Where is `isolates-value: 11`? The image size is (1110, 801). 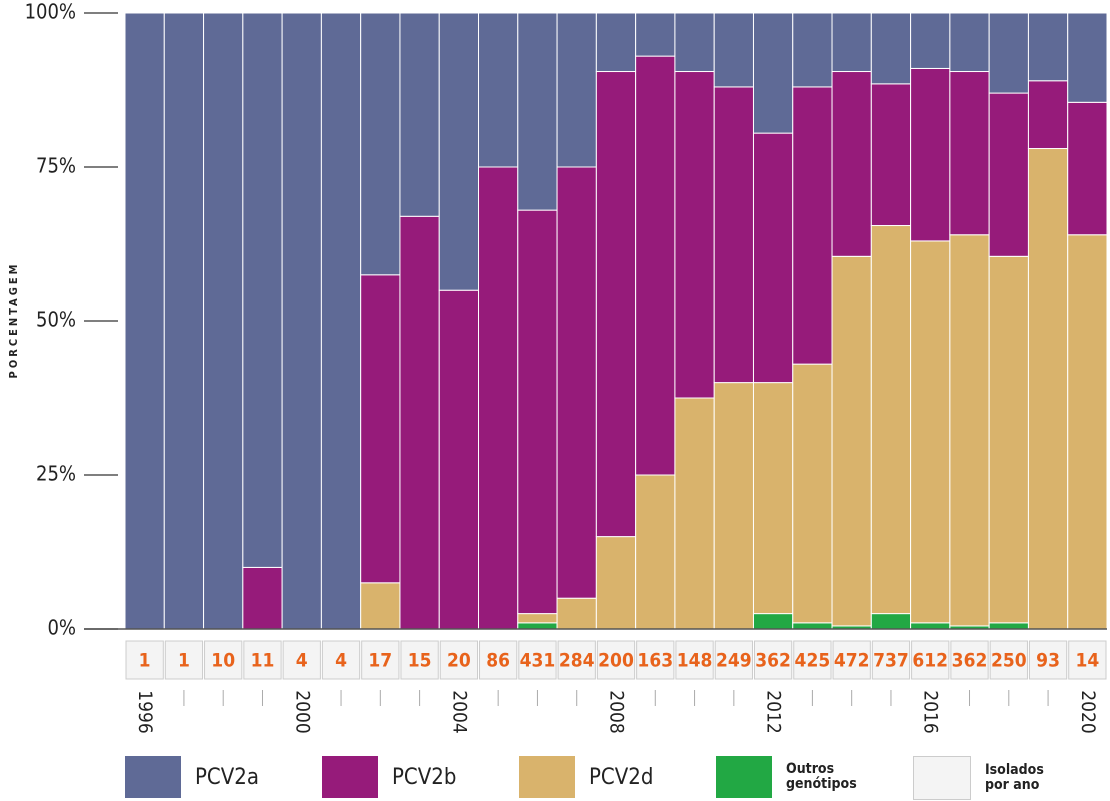
isolates-value: 11 is located at coordinates (263, 661).